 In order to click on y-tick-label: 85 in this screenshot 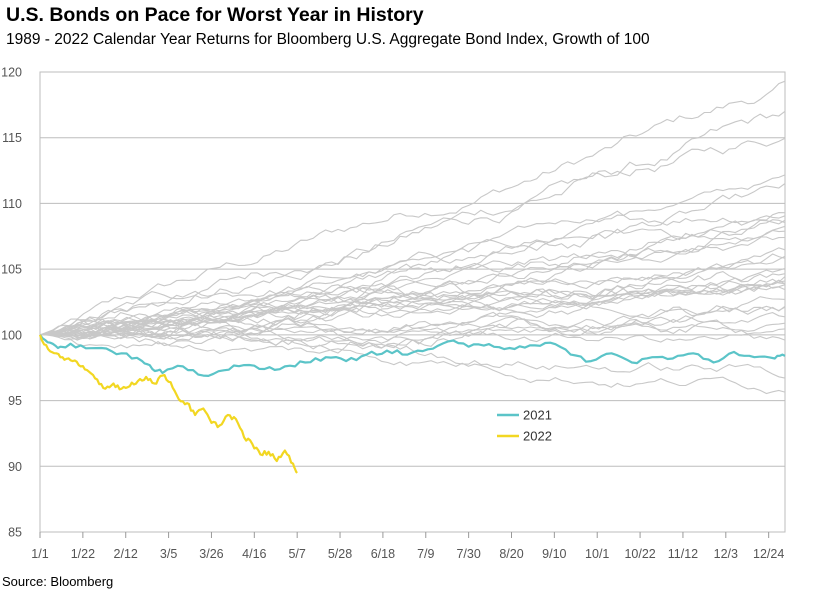, I will do `click(15, 533)`.